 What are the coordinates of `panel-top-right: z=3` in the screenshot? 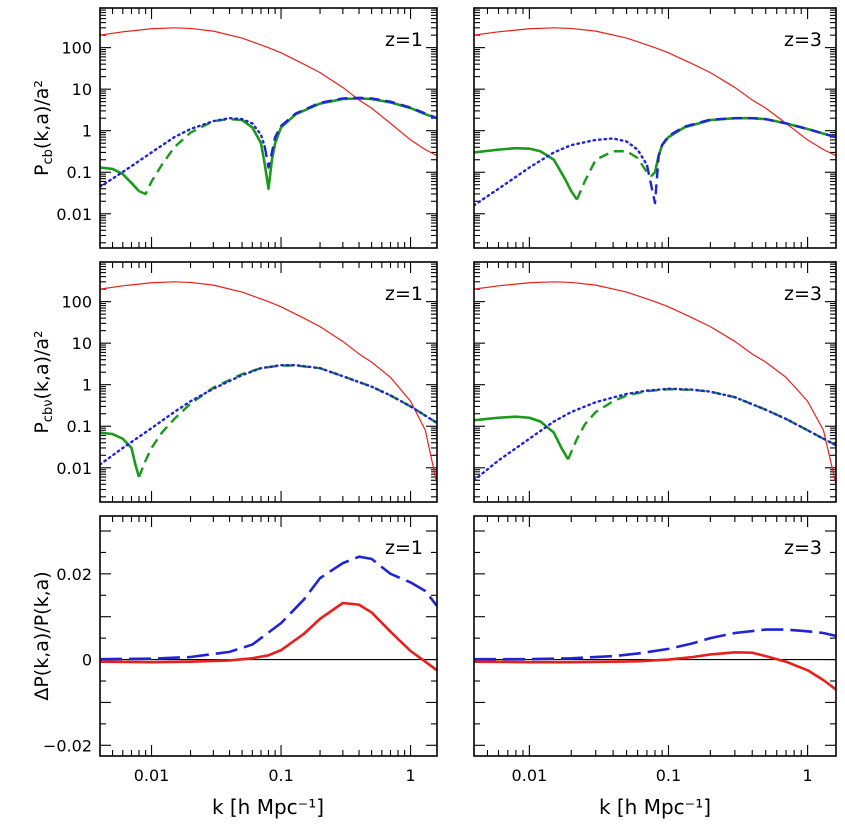 It's located at (655, 128).